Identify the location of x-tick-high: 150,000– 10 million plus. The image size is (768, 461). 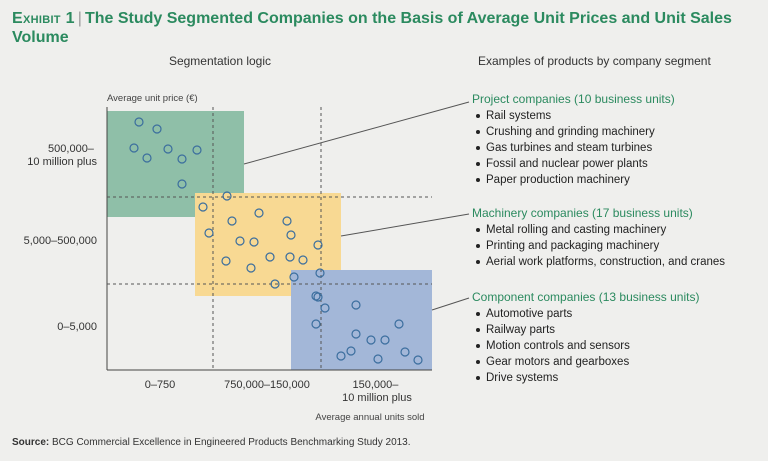
(377, 391).